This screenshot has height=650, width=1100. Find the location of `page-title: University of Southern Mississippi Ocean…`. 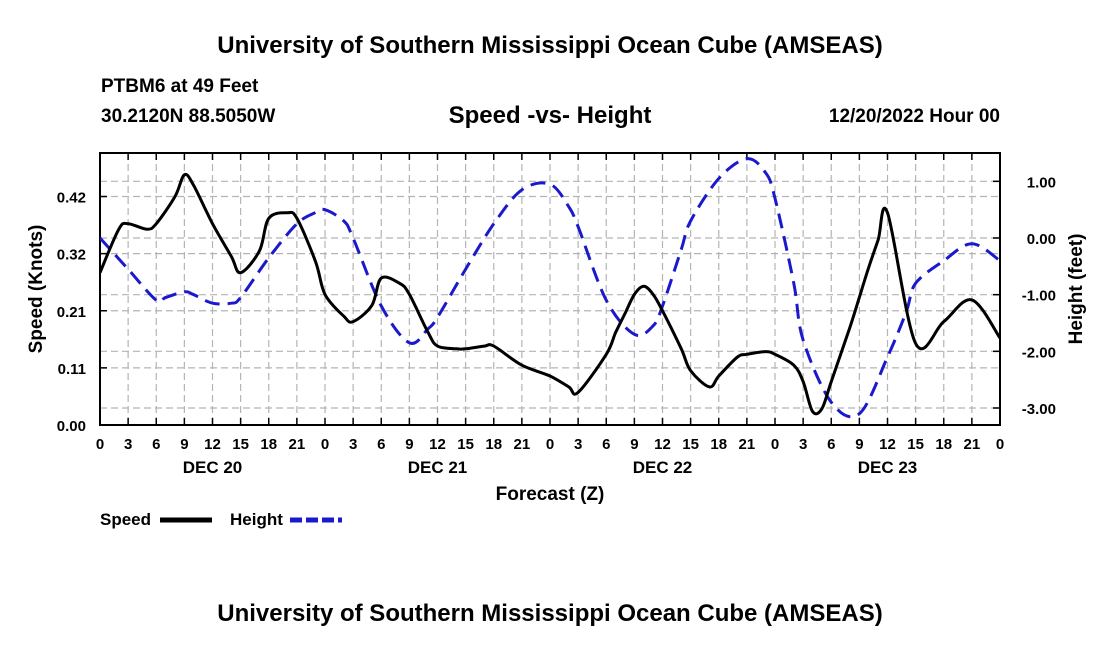

page-title: University of Southern Mississippi Ocean… is located at coordinates (550, 45).